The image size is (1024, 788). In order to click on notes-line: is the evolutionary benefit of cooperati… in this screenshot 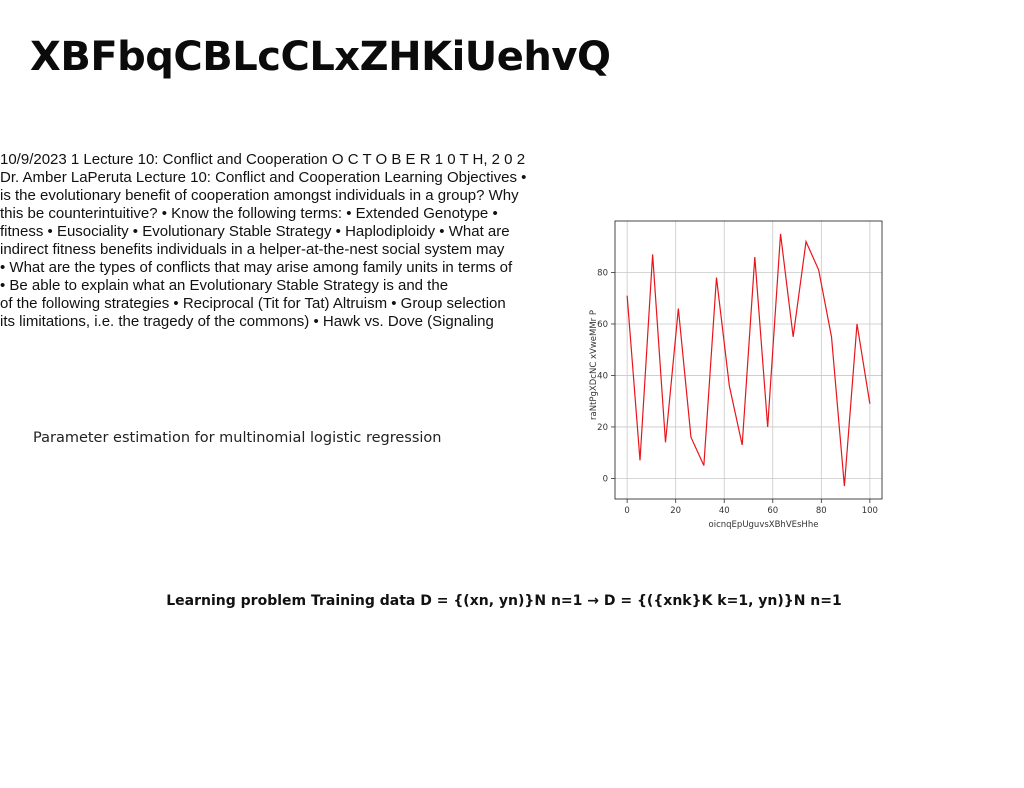, I will do `click(259, 195)`.